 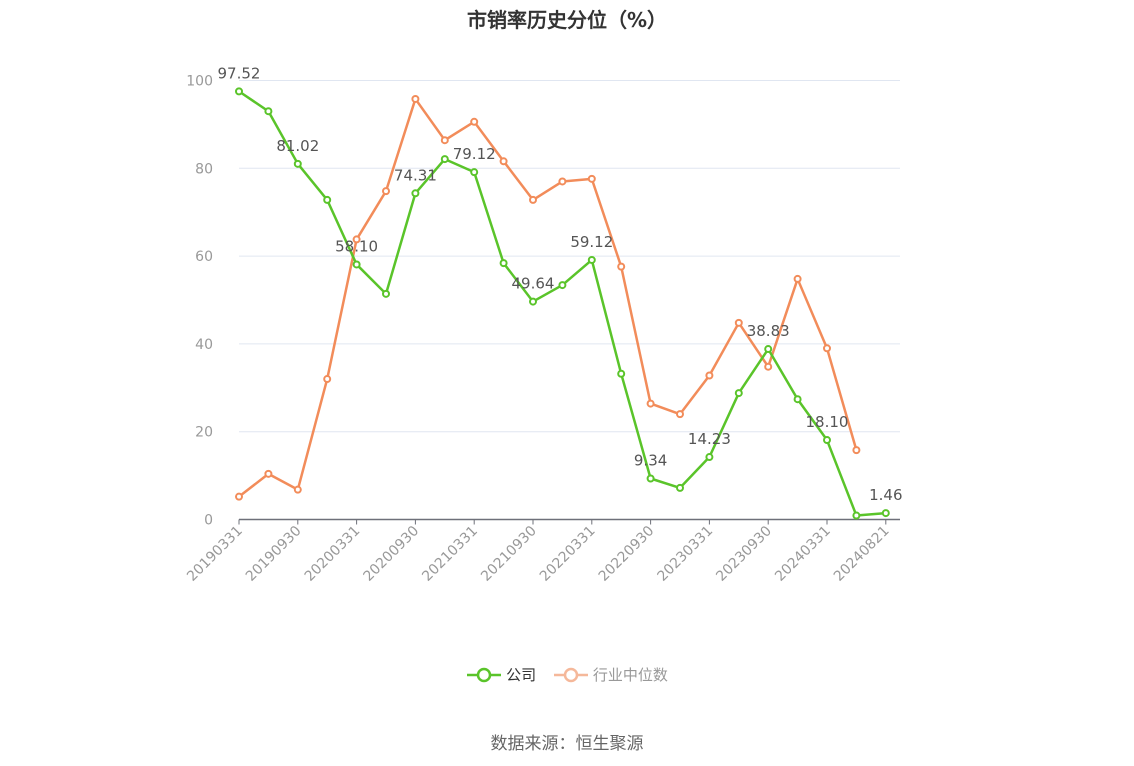 What do you see at coordinates (215, 554) in the screenshot?
I see `x-tick-label: 20190331` at bounding box center [215, 554].